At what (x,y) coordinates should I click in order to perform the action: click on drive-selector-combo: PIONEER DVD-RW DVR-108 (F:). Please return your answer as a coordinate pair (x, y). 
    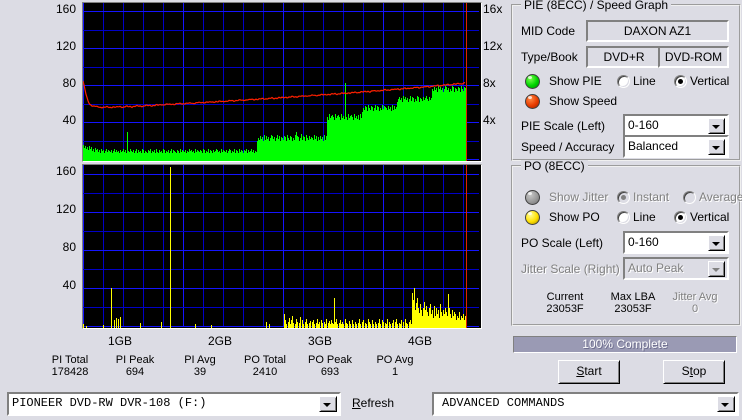
    Looking at the image, I should click on (174, 404).